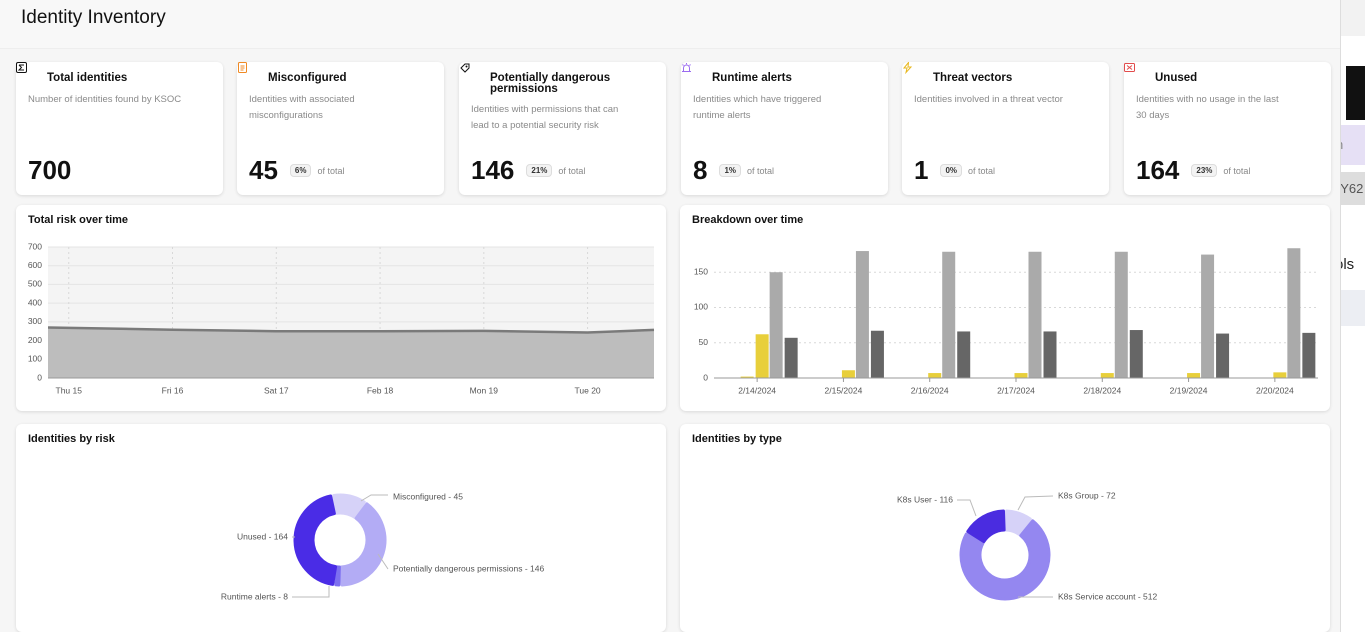  I want to click on y-tick-label: 200, so click(35, 340).